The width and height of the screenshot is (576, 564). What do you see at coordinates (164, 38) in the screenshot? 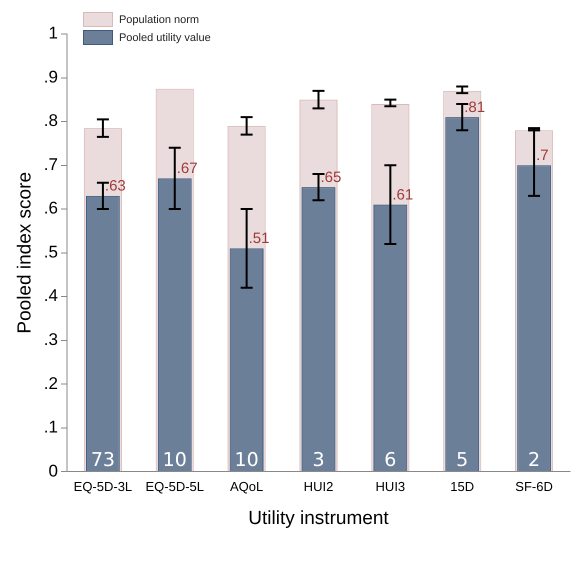
I see `legend-label: Pooled utility value` at bounding box center [164, 38].